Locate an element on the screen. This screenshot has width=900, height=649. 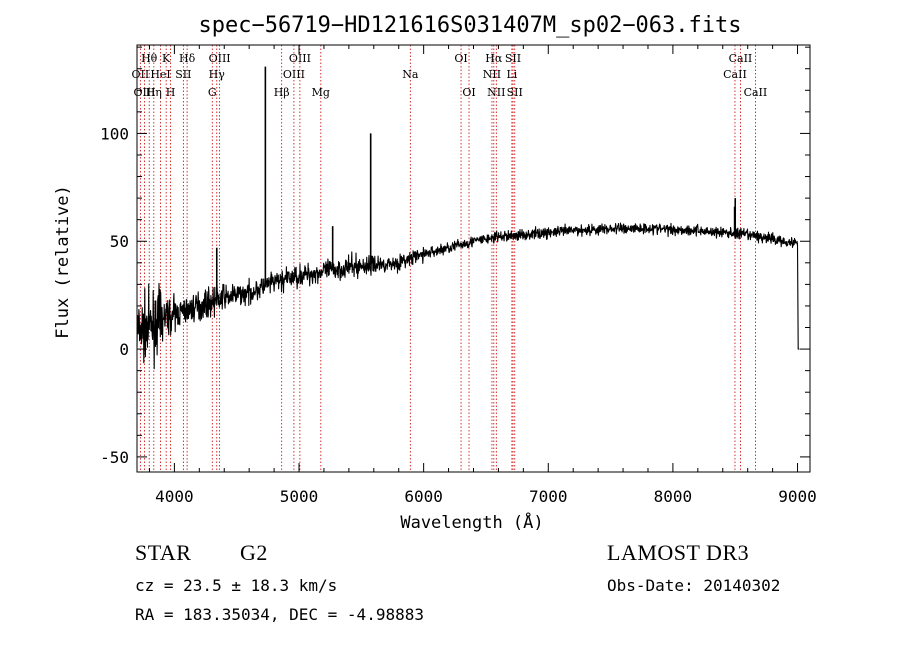
line-label: Hη is located at coordinates (154, 92).